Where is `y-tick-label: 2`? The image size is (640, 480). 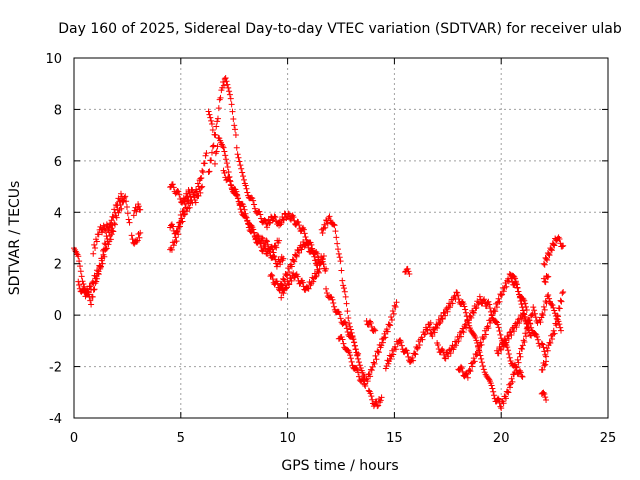
y-tick-label: 2 is located at coordinates (58, 265).